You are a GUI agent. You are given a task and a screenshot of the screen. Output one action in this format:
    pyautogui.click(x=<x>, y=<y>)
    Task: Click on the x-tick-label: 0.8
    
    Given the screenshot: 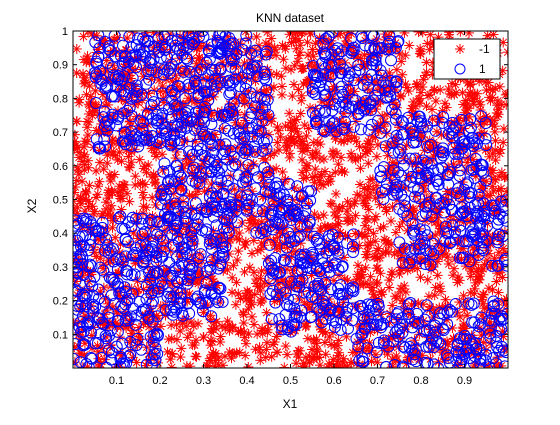 What is the action you would take?
    pyautogui.click(x=420, y=381)
    